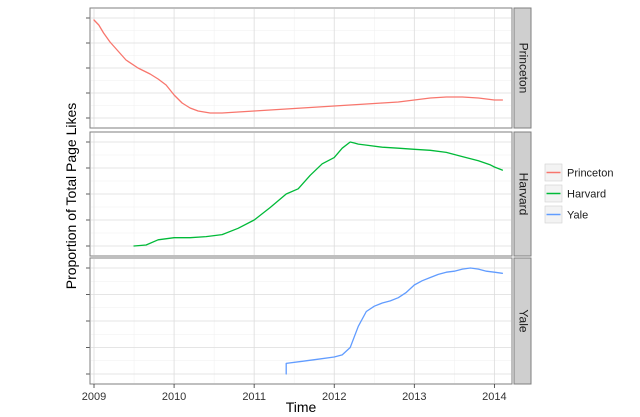 The height and width of the screenshot is (417, 640). I want to click on series-line-harvard, so click(318, 194).